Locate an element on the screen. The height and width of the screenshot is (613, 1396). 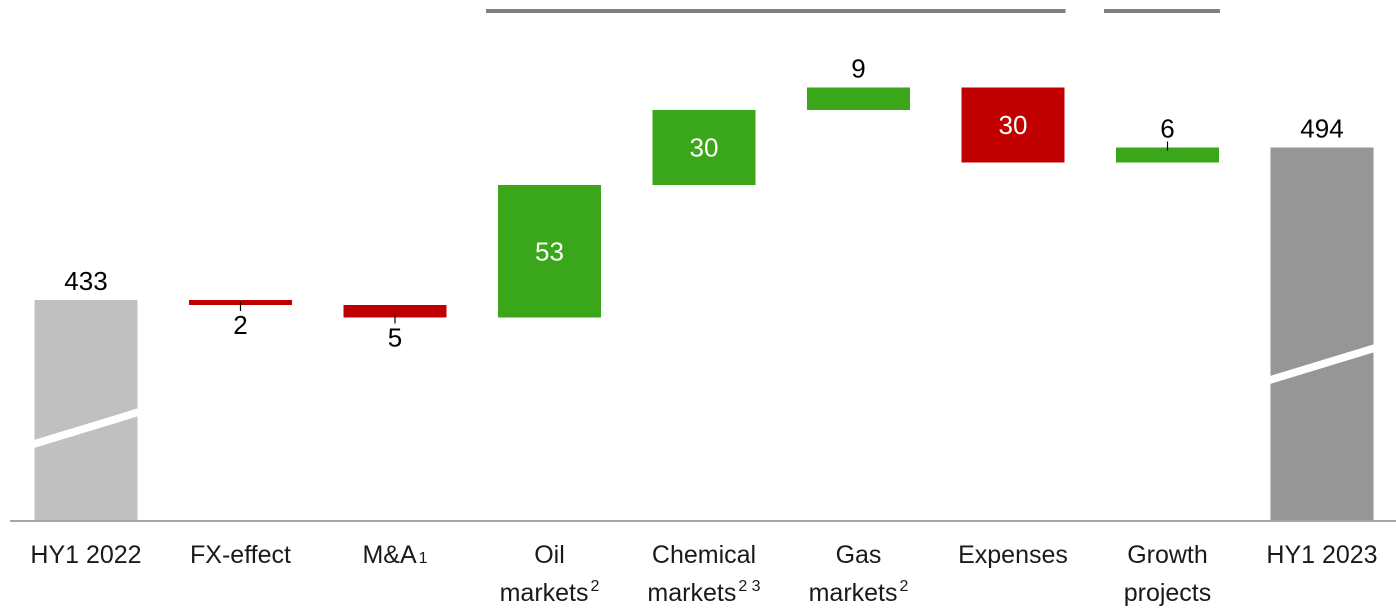
category-label-growth-projects: Growth is located at coordinates (1167, 555).